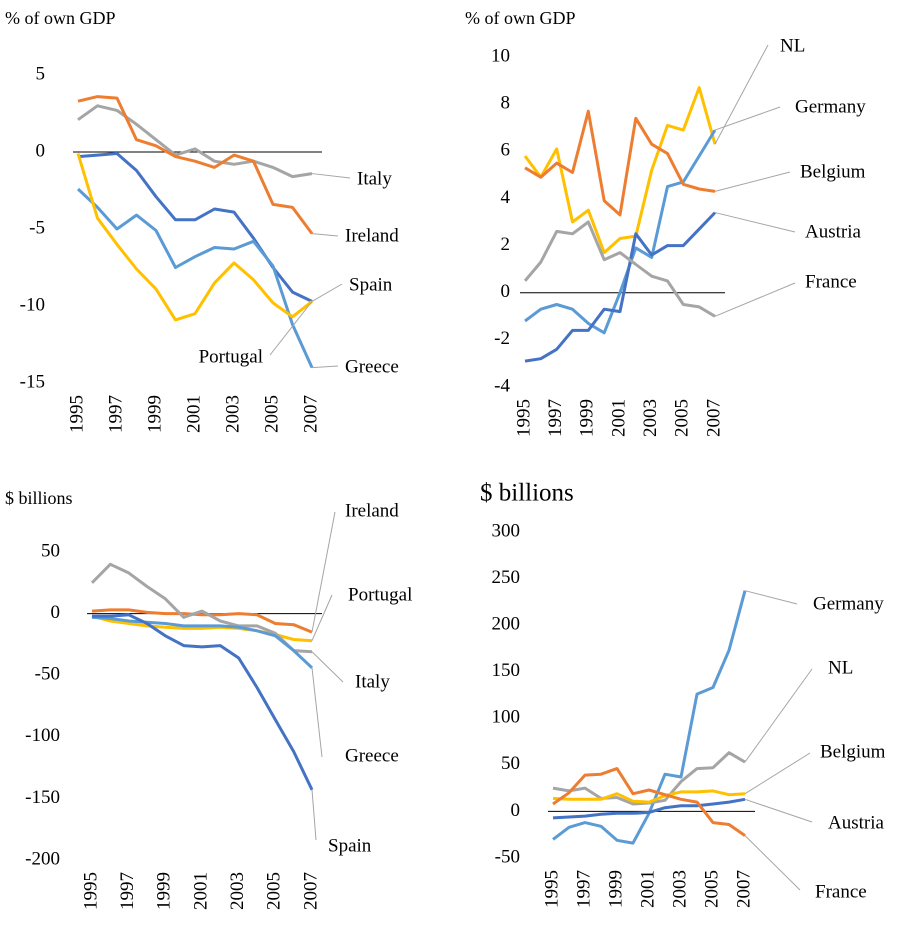  I want to click on y-tick-label: 5, so click(41, 73).